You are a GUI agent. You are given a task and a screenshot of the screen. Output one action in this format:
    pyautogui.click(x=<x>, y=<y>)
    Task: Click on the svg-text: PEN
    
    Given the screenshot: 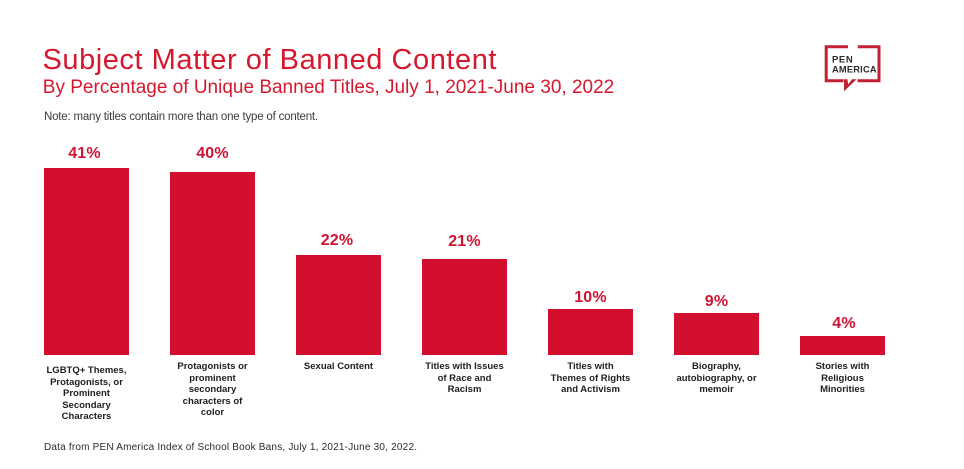 What is the action you would take?
    pyautogui.click(x=842, y=60)
    